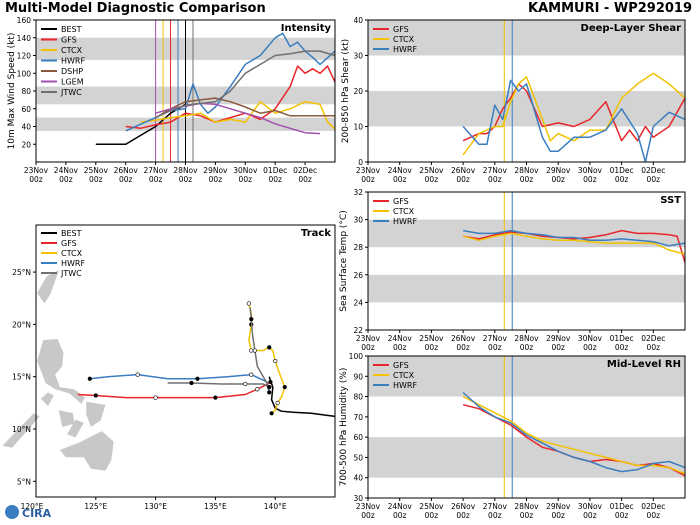 This screenshot has width=700, height=525. I want to click on y-tick-label: 26, so click(358, 275).